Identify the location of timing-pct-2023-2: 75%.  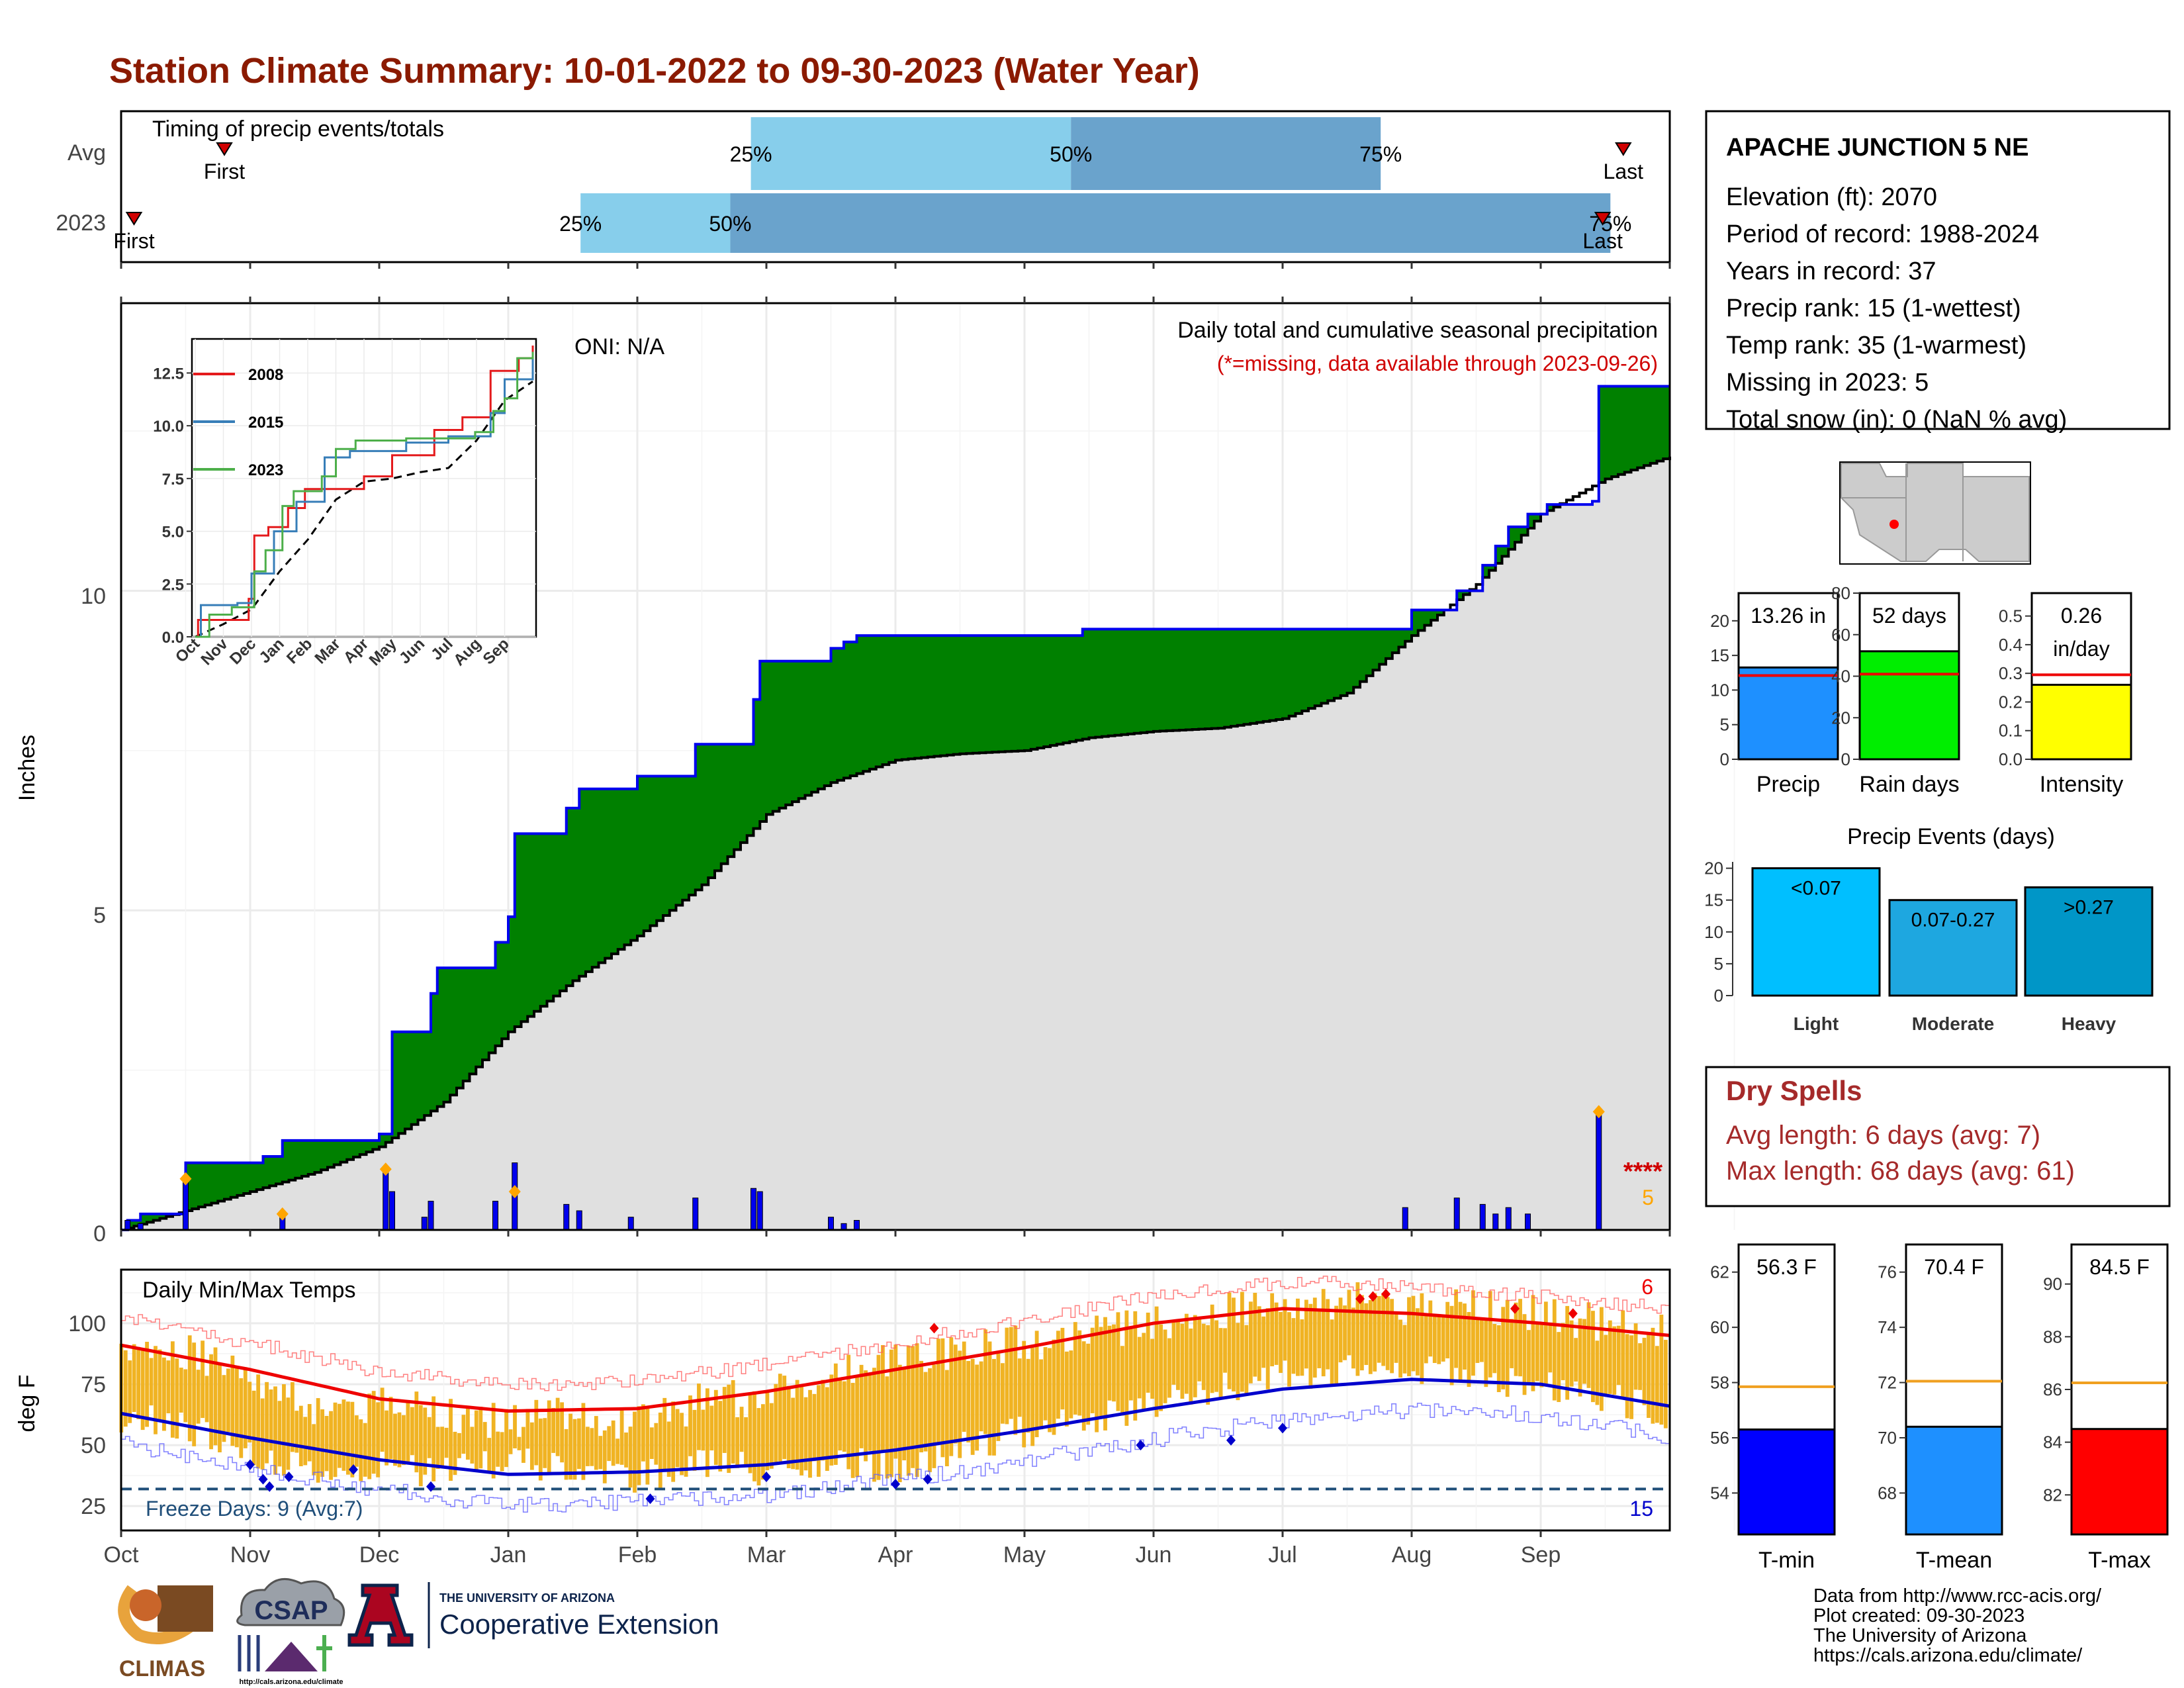
(1610, 224).